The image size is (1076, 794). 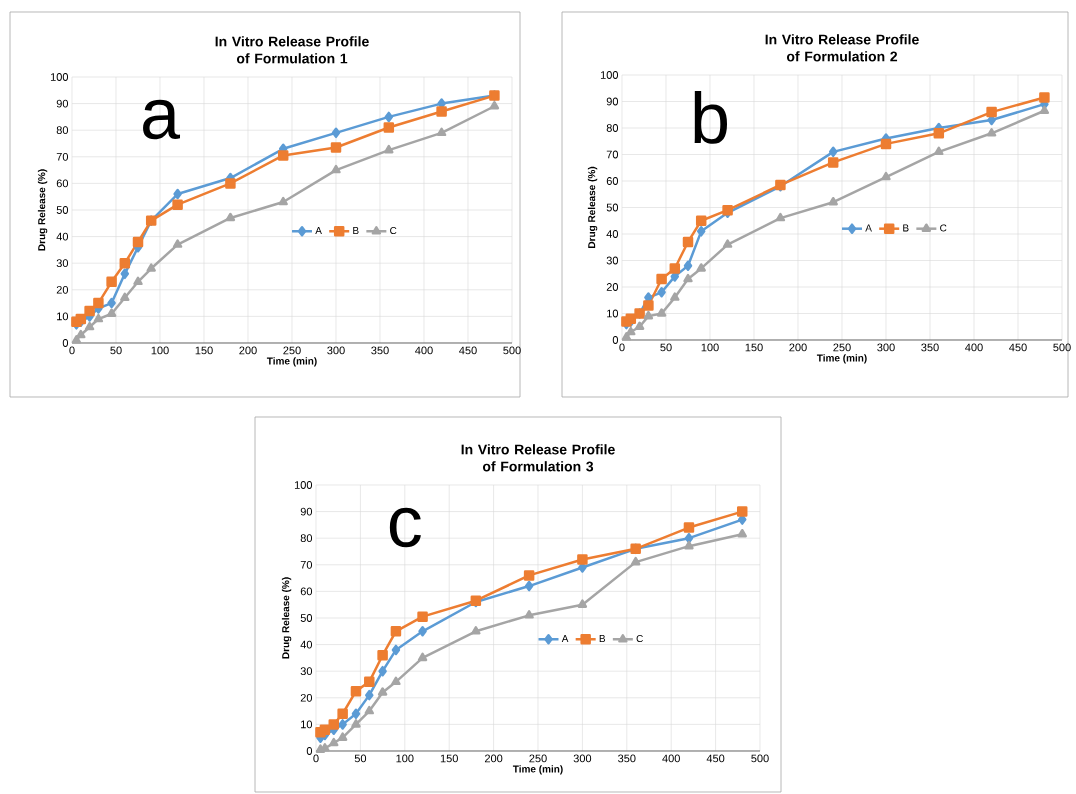 I want to click on chart-title: In Vitro Release Profile of Formulation 1, so click(x=292, y=50).